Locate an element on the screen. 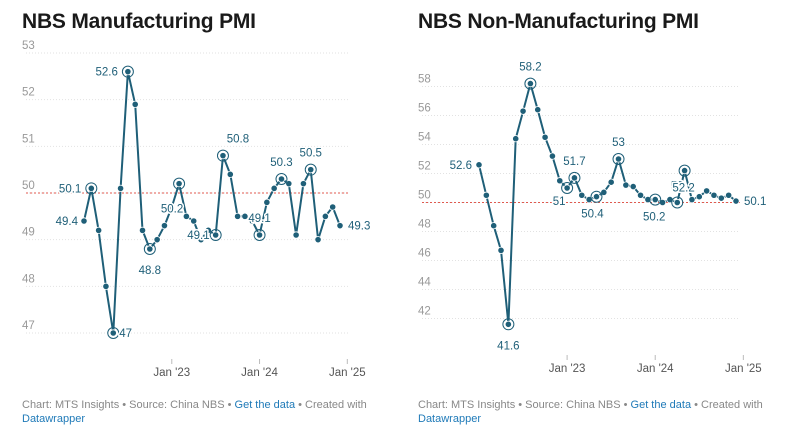 Image resolution: width=785 pixels, height=437 pixels. data-label: 53 is located at coordinates (618, 143).